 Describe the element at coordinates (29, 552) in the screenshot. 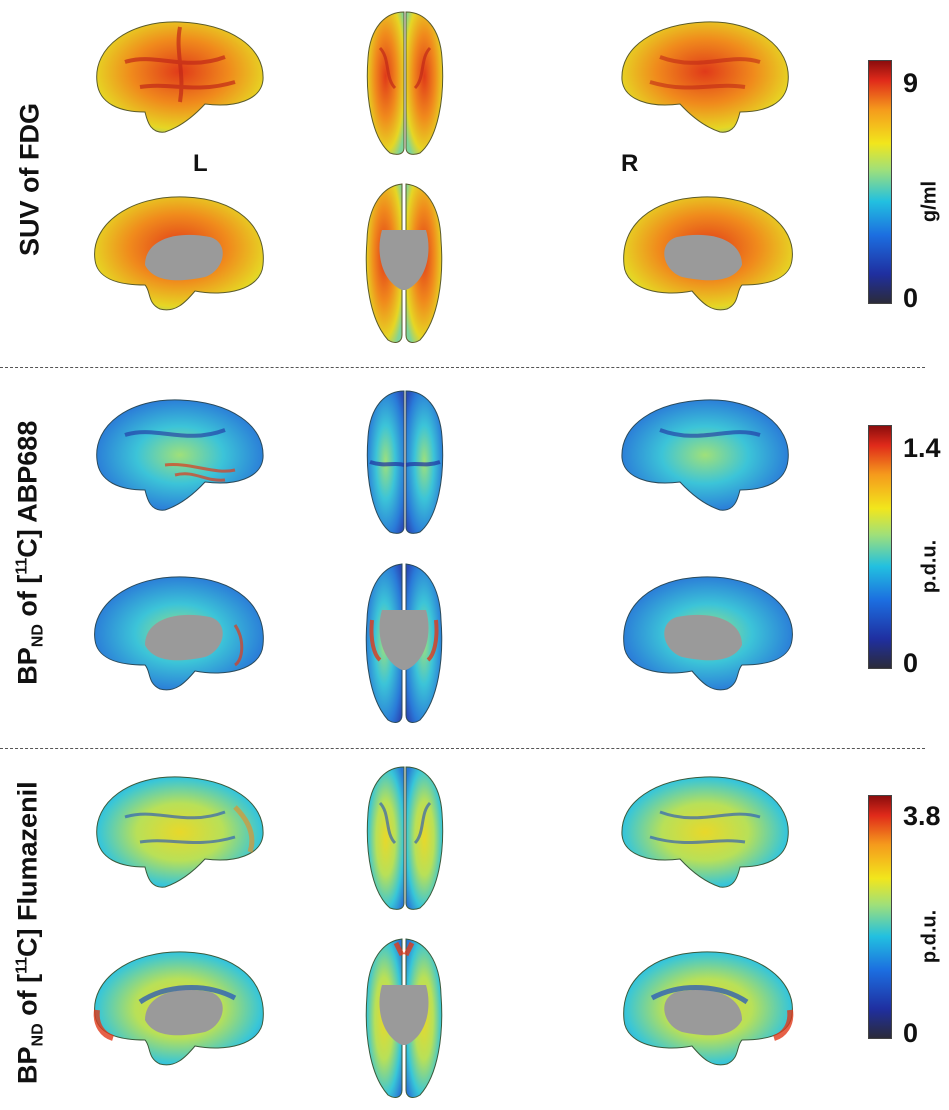

I see `row-title-abp688: BPND of [11C] ABP688` at that location.